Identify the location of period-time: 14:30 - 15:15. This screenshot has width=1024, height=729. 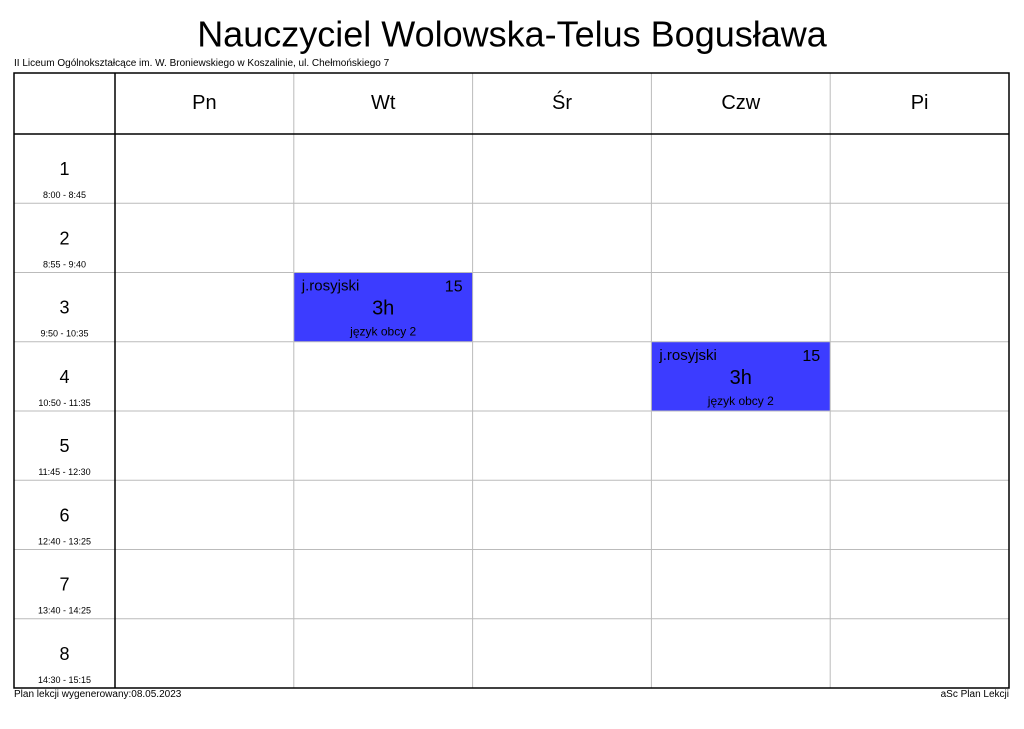
(64, 680).